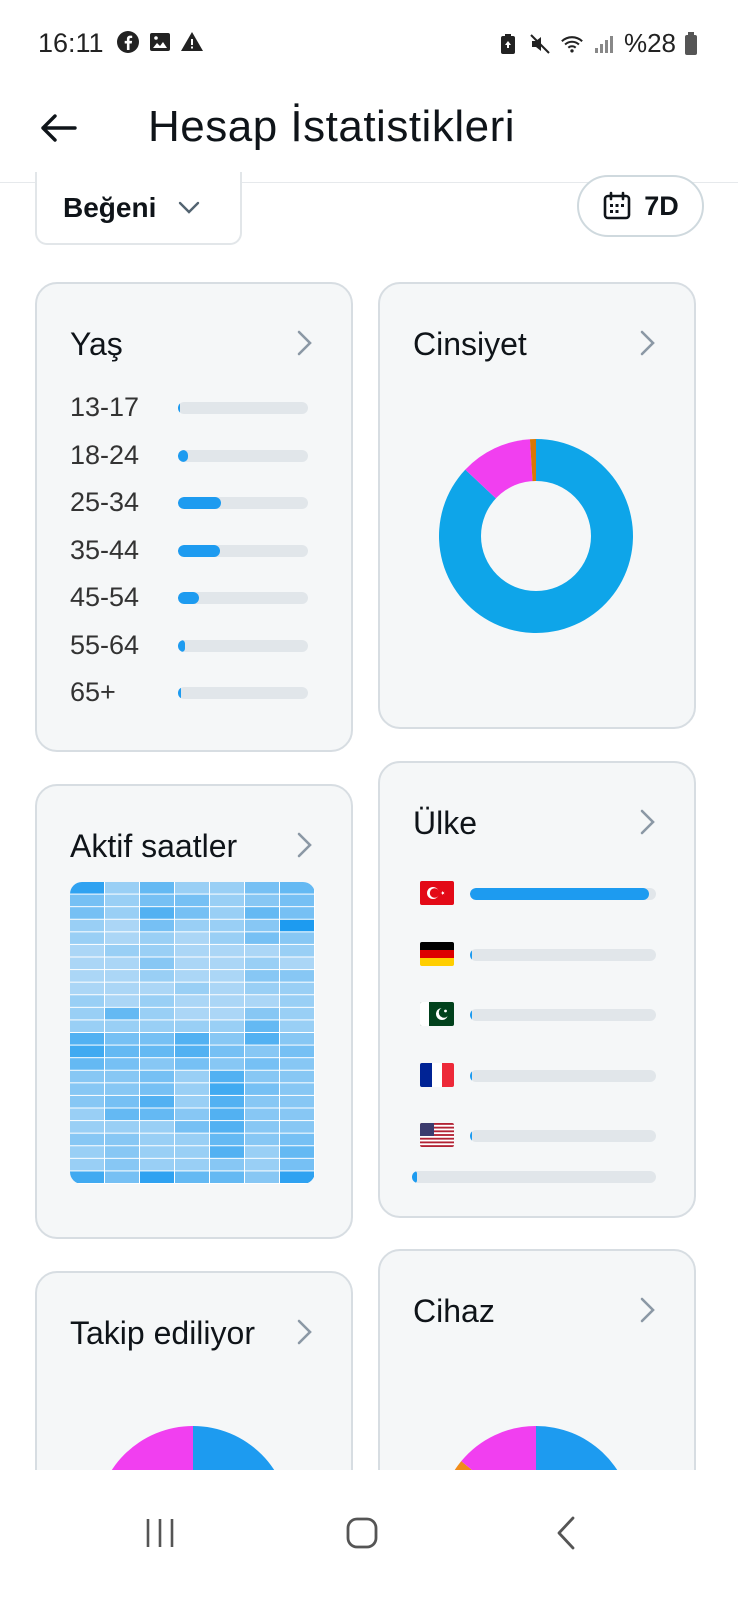 The width and height of the screenshot is (738, 1600). What do you see at coordinates (537, 989) in the screenshot?
I see `country-card: Ülke` at bounding box center [537, 989].